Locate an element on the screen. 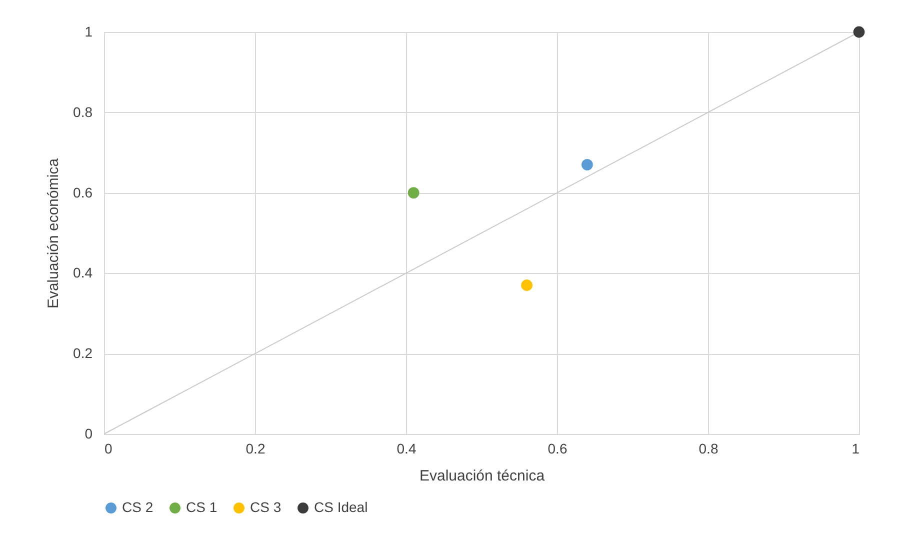  legend-label: CS 2 is located at coordinates (138, 507).